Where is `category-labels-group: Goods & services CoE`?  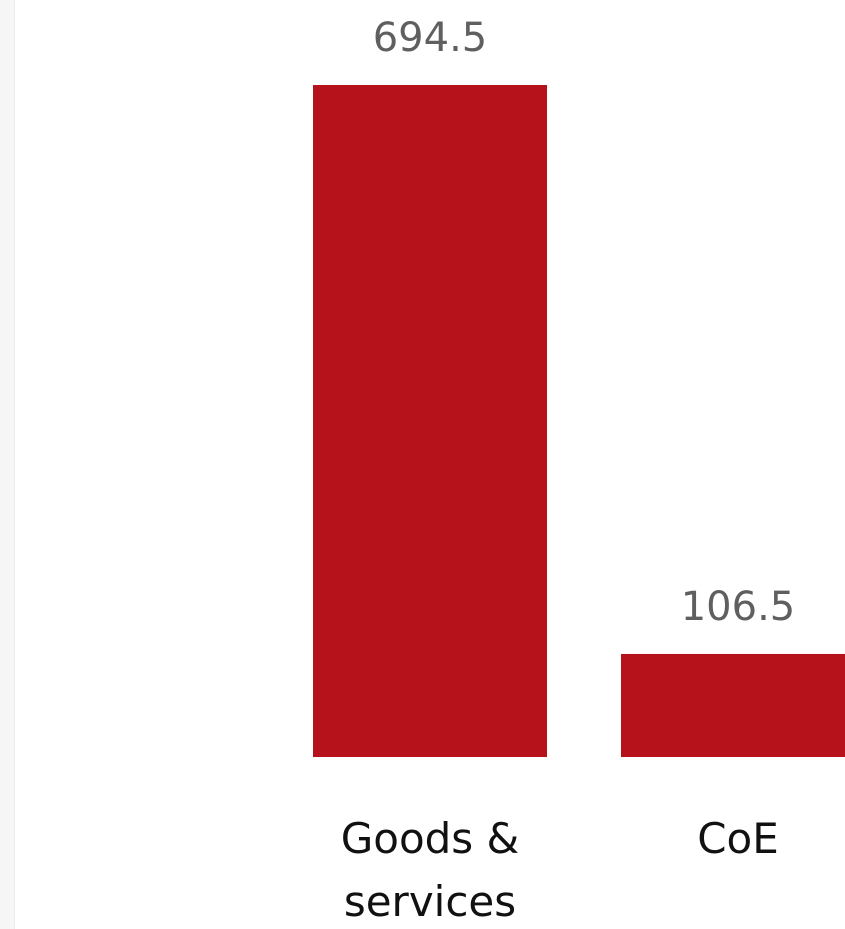
category-labels-group: Goods & services CoE is located at coordinates (560, 870).